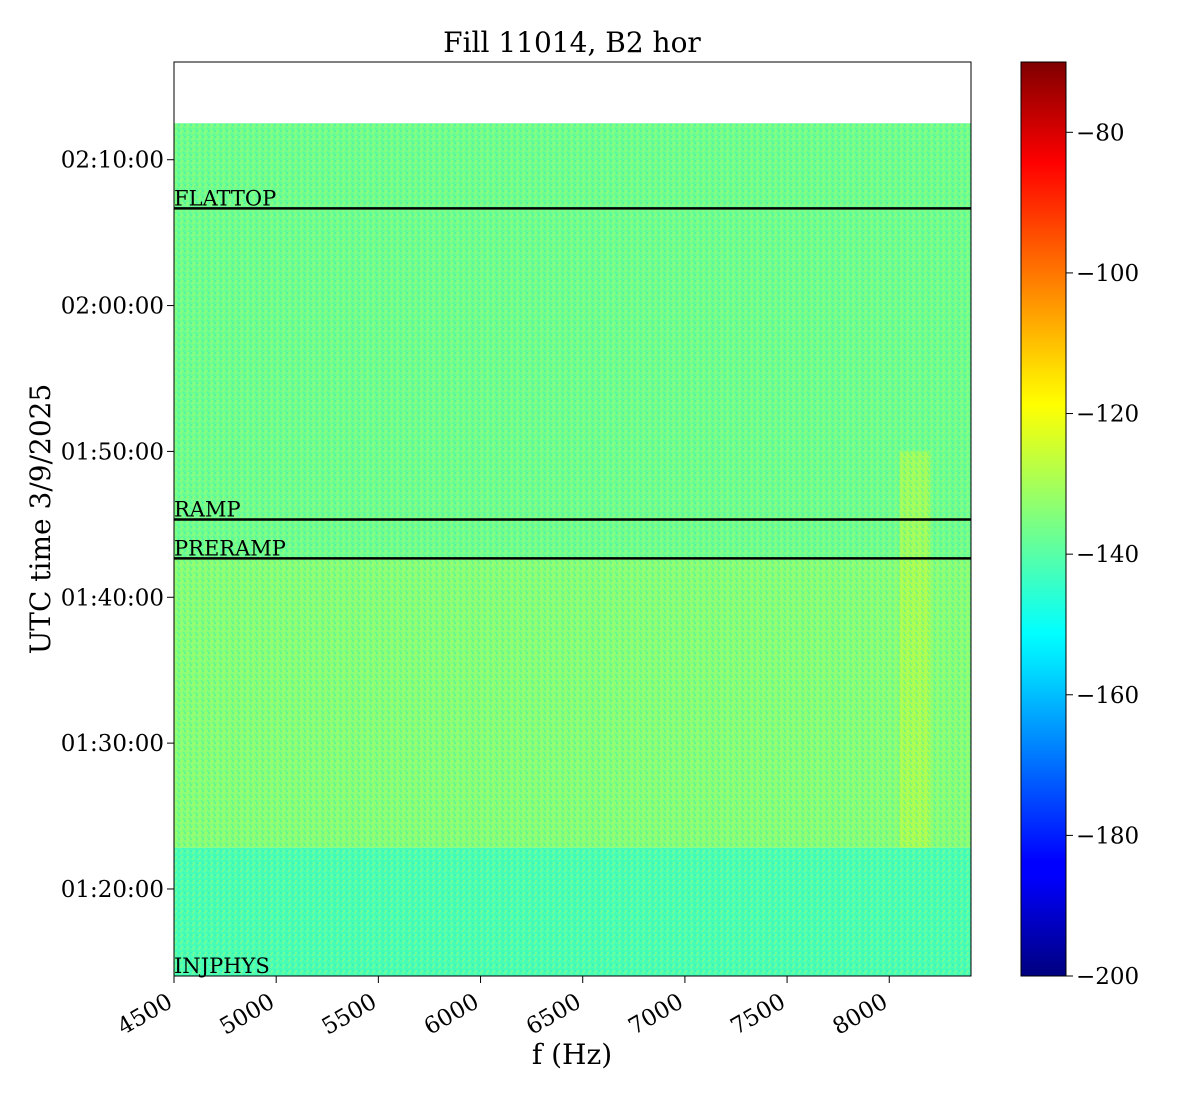  Describe the element at coordinates (112, 452) in the screenshot. I see `y-tick-label: 01:50:00` at that location.